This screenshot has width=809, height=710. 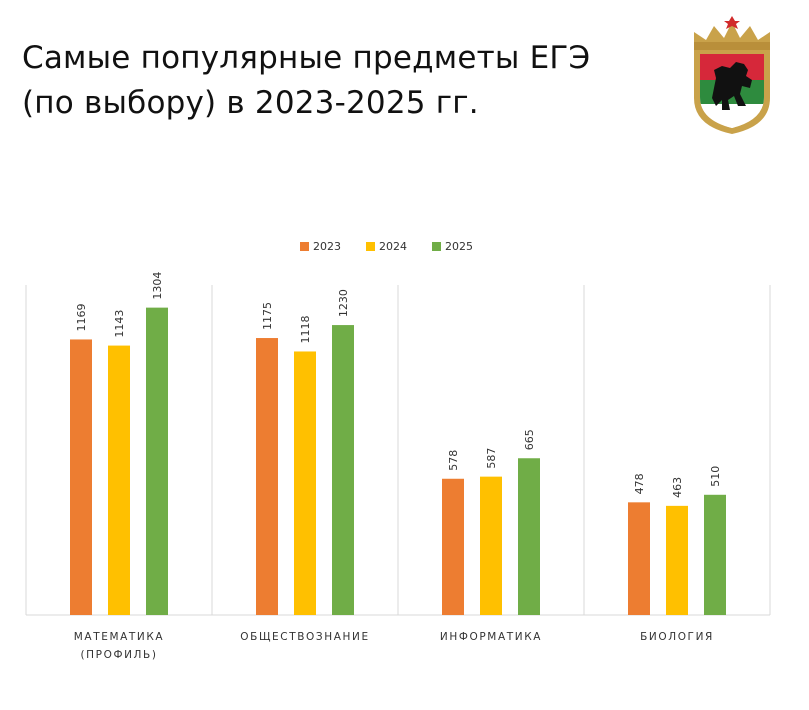 What do you see at coordinates (459, 246) in the screenshot?
I see `legend-label-2025: 2025` at bounding box center [459, 246].